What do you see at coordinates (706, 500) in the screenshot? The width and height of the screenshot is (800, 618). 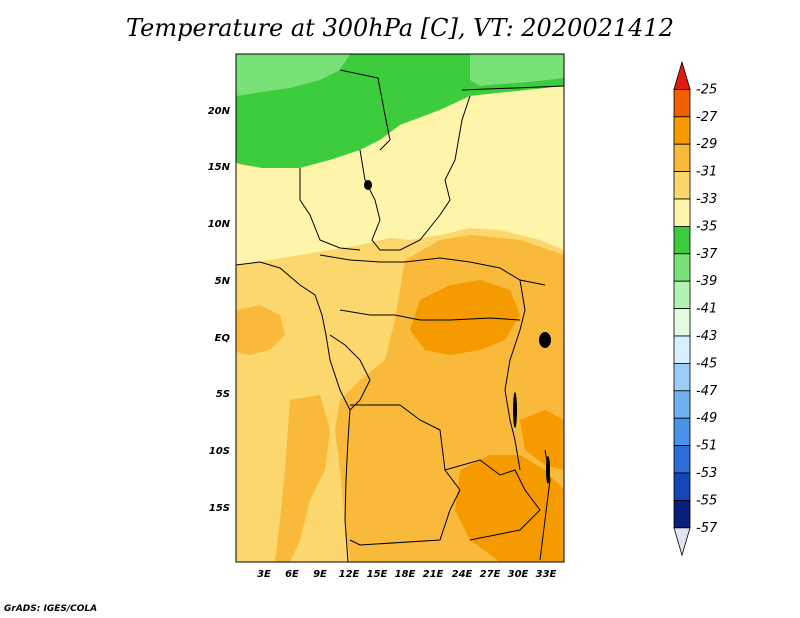 I see `colorbar-label: -55` at bounding box center [706, 500].